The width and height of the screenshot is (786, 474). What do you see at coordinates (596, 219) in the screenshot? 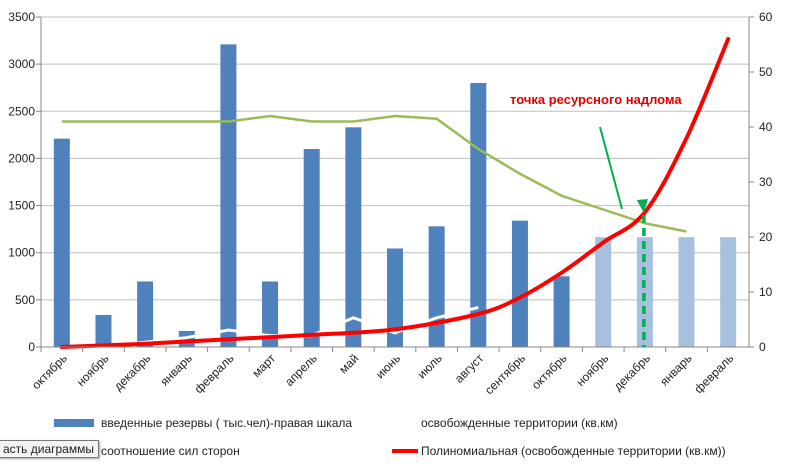
I see `annotation: точка ресурсного надлома` at bounding box center [596, 219].